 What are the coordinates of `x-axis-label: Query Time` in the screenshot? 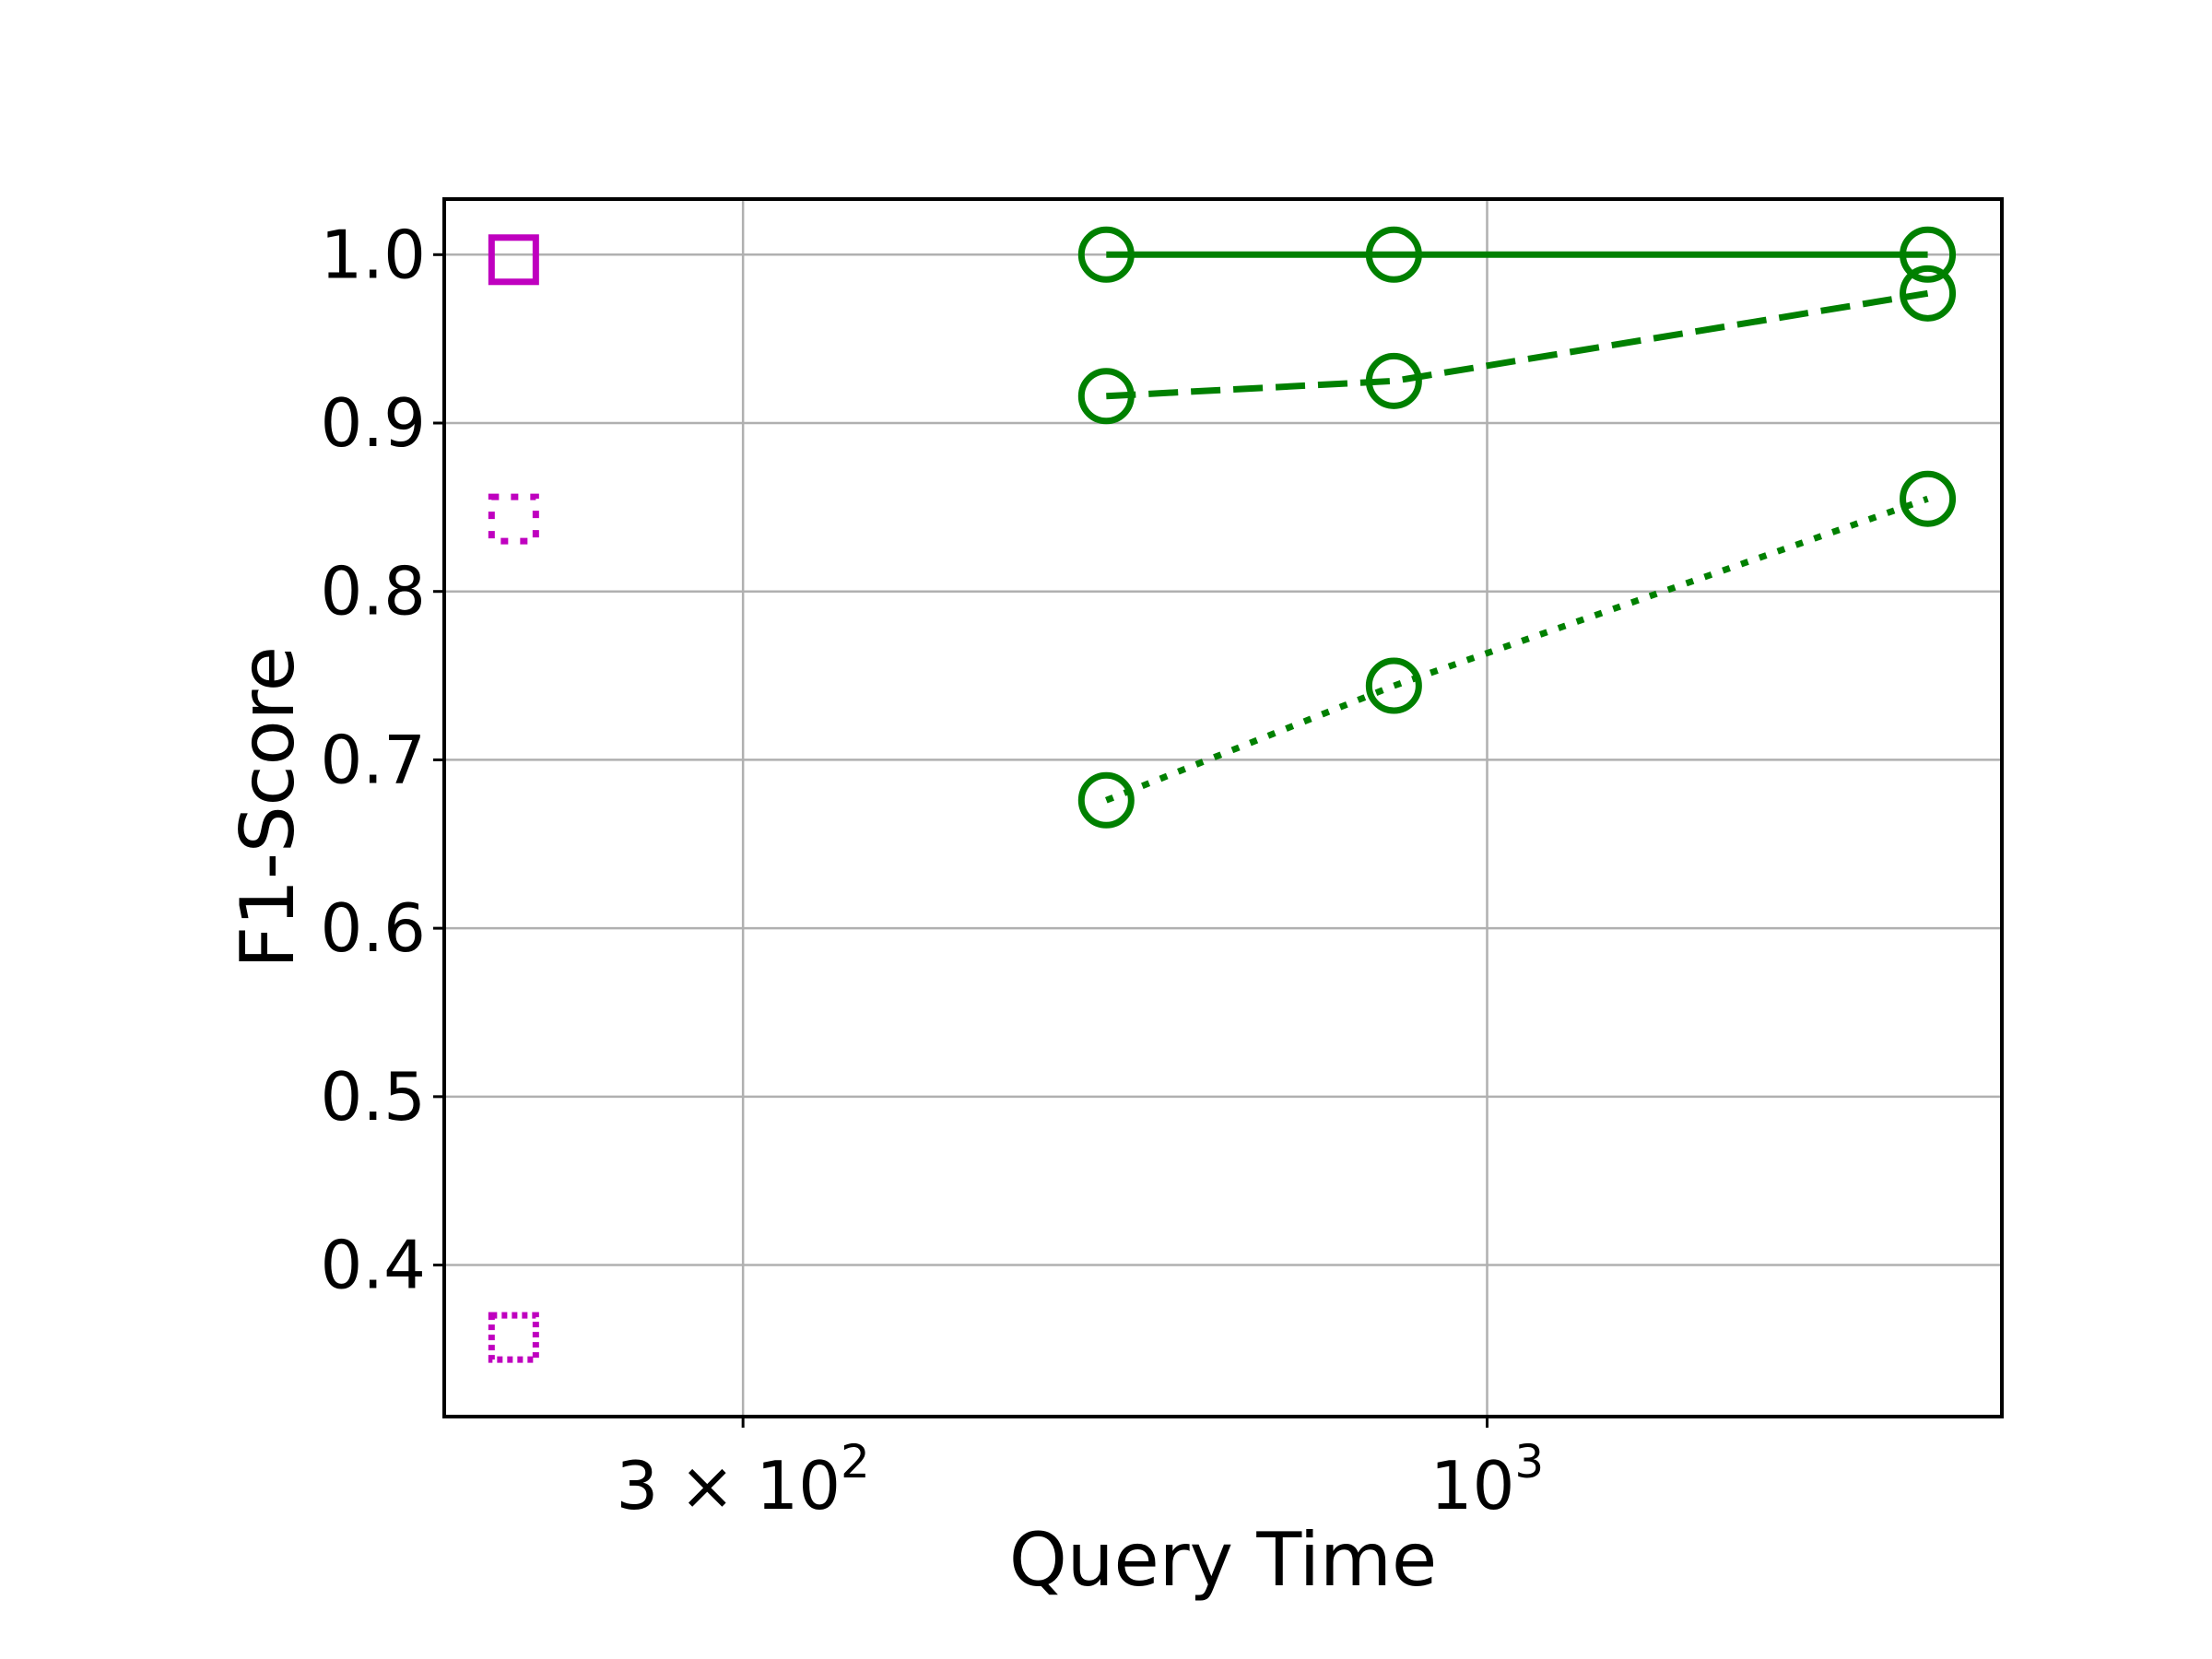 It's located at (1223, 1560).